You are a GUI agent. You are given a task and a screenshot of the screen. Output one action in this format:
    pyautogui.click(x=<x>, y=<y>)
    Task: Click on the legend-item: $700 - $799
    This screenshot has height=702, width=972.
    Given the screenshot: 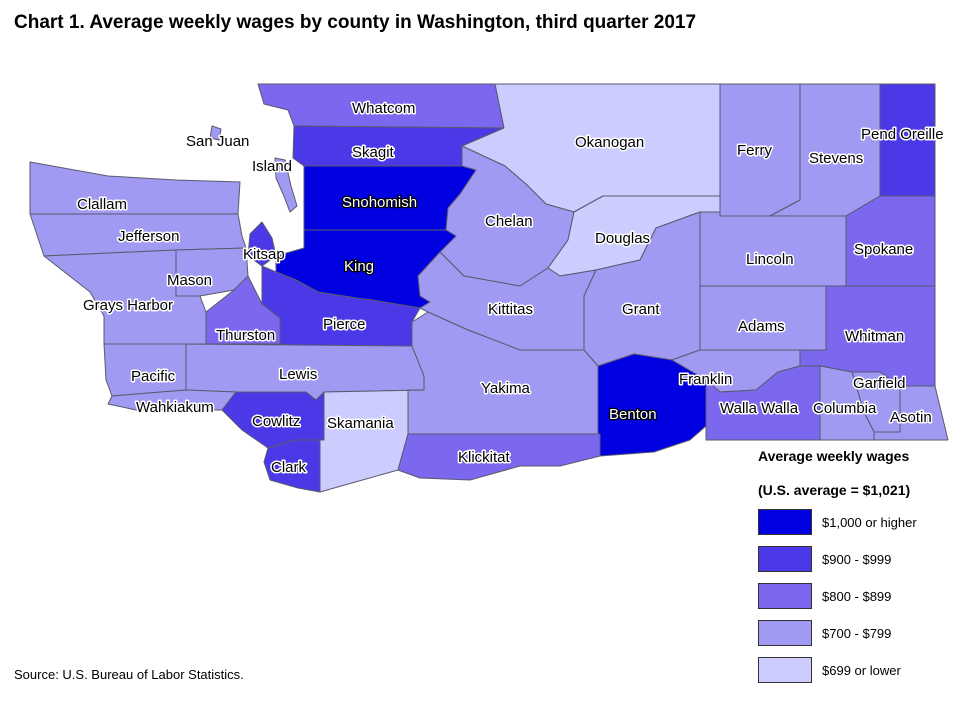 What is the action you would take?
    pyautogui.click(x=837, y=633)
    